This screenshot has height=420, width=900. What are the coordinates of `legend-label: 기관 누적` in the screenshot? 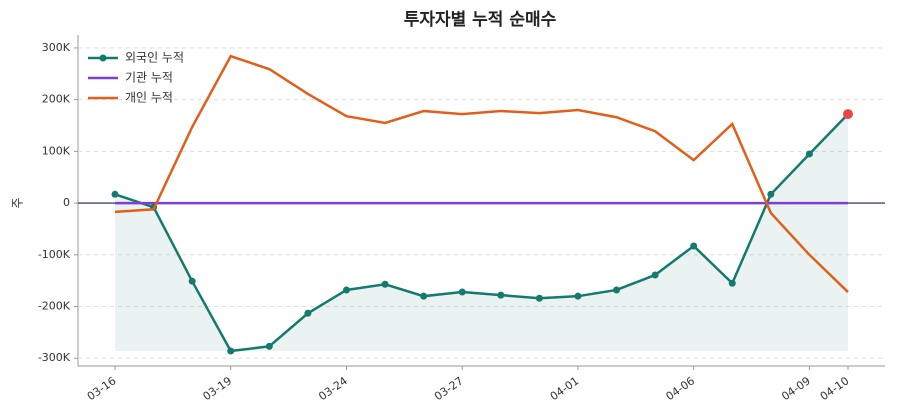 It's located at (149, 78).